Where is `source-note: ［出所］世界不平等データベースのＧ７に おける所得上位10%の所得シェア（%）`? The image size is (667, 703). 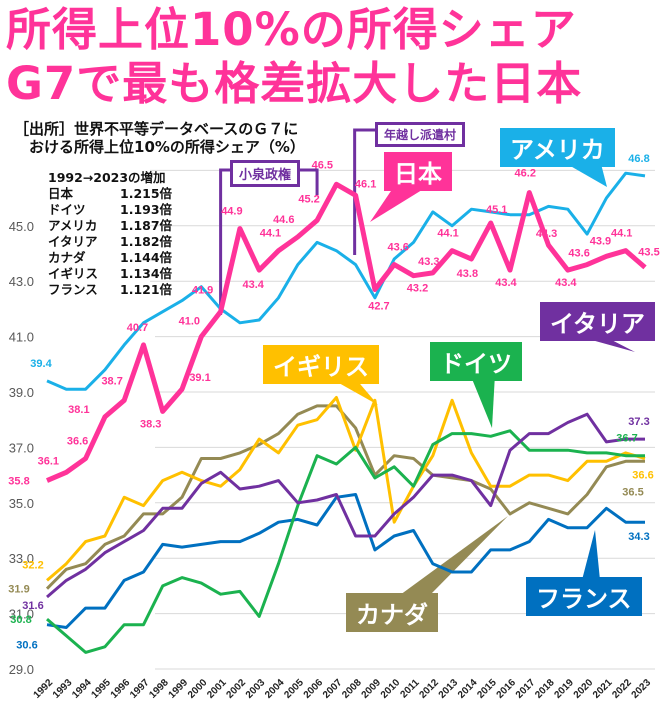
source-note: ［出所］世界不平等データベースのＧ７に おける所得上位10%の所得シェア（%） is located at coordinates (159, 138).